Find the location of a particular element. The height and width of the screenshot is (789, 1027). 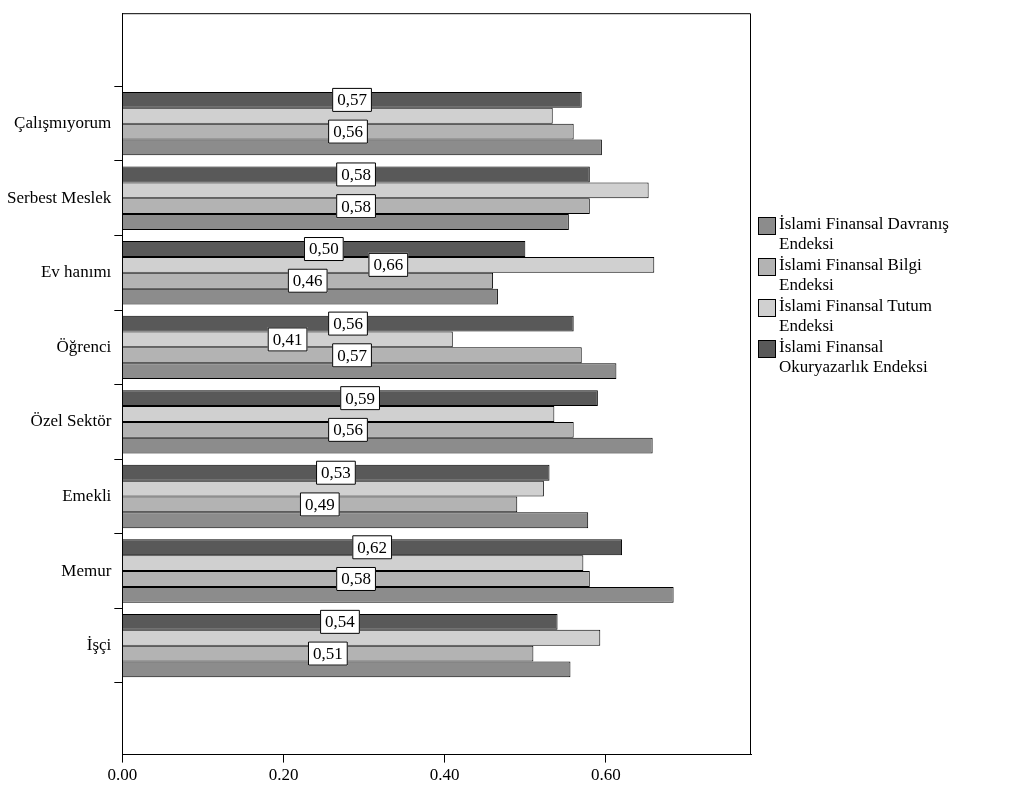

data-label: 0,54 is located at coordinates (340, 622).